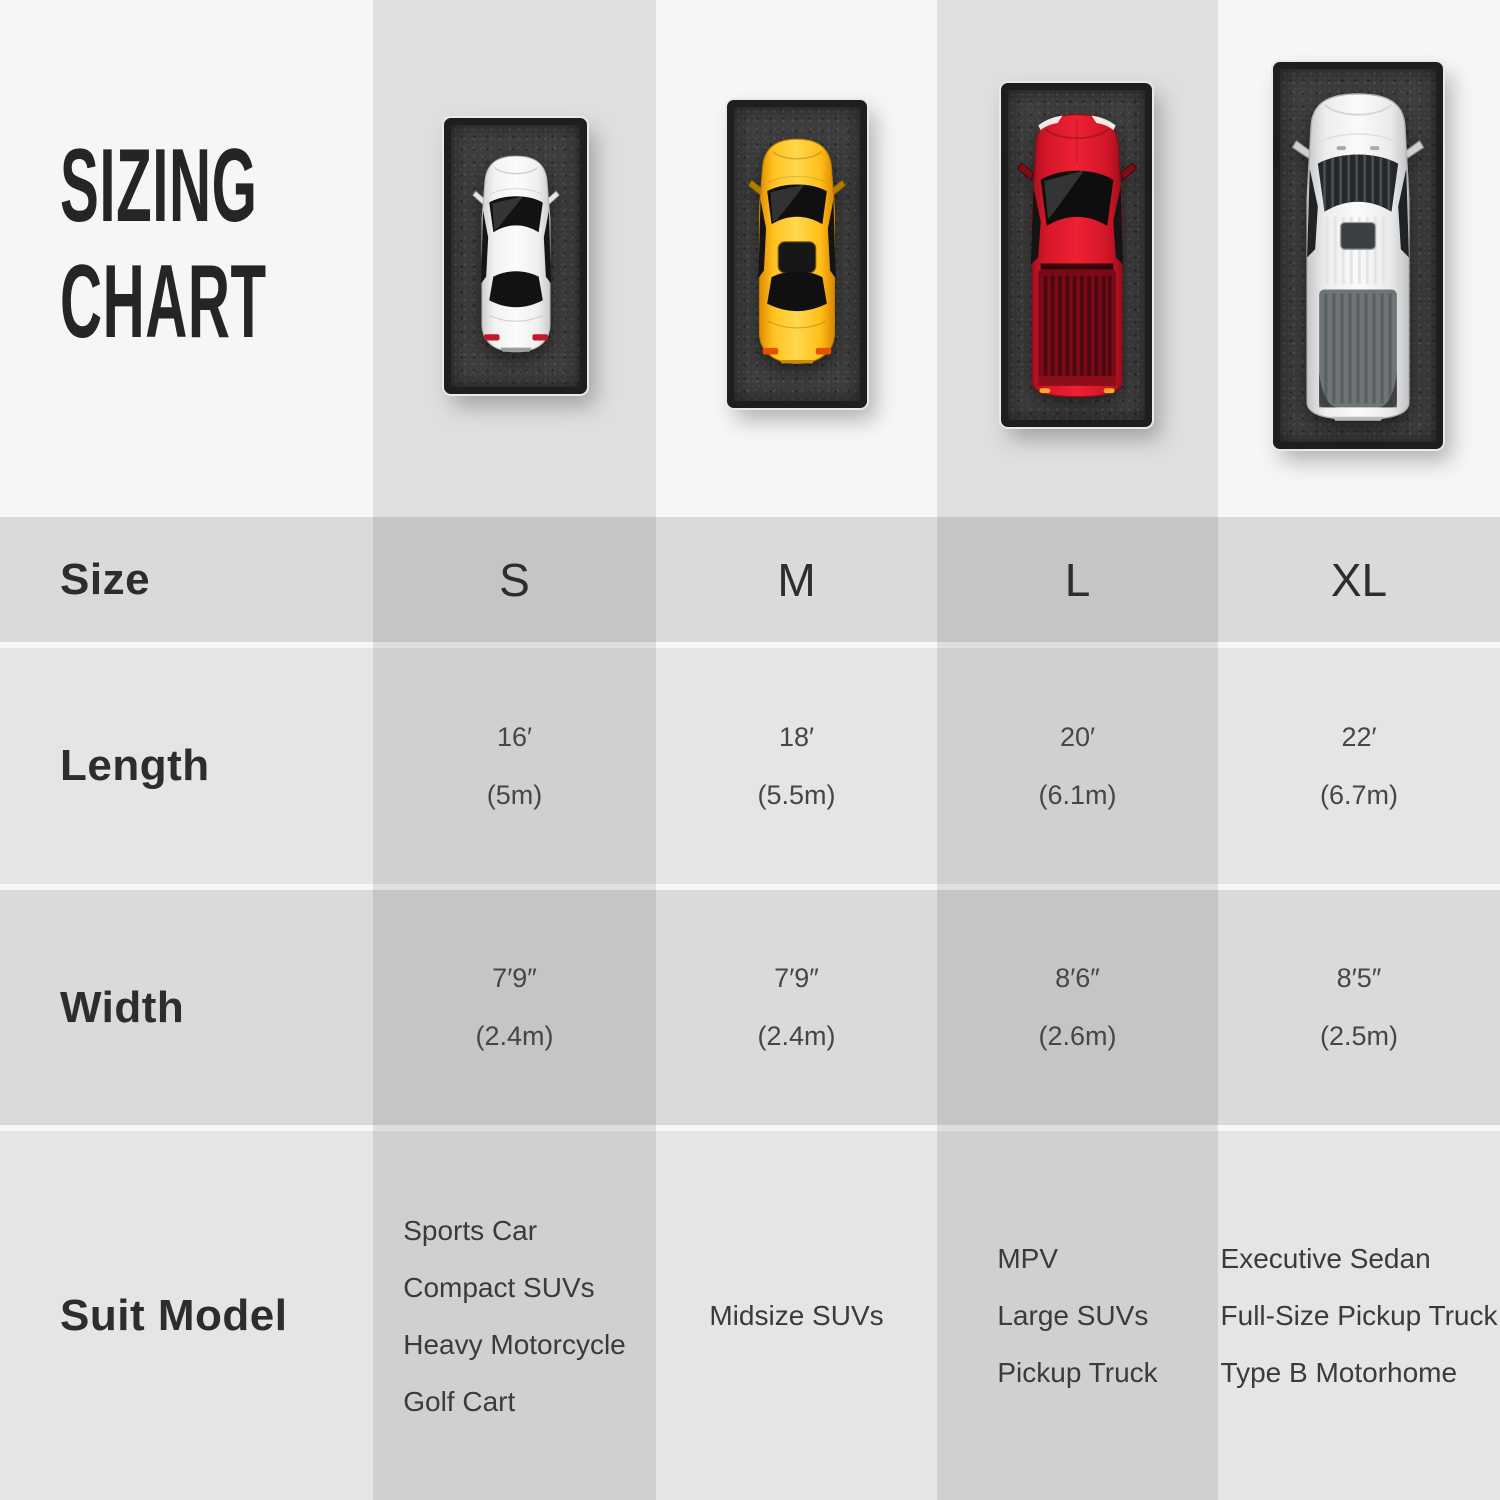 The width and height of the screenshot is (1500, 1500). I want to click on car-mat-m, so click(797, 254).